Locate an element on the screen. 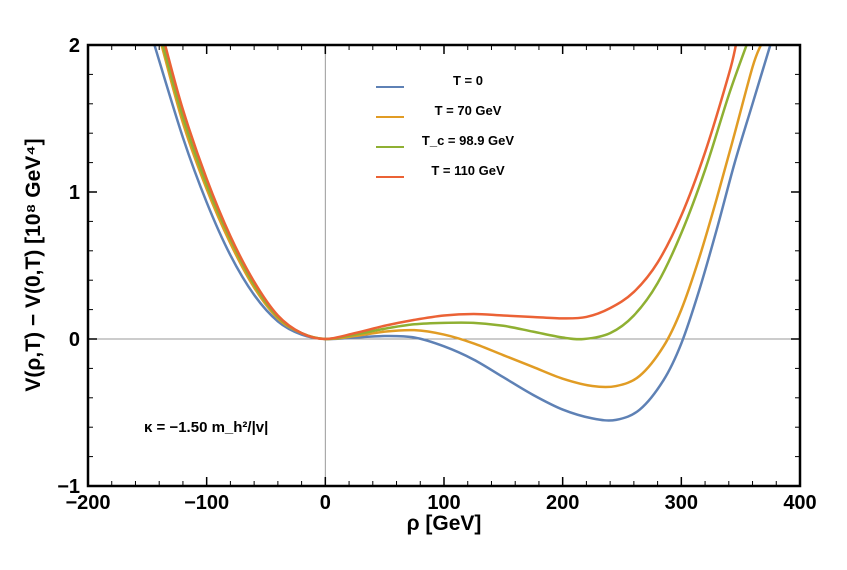  x-tick-label: 300 is located at coordinates (681, 503).